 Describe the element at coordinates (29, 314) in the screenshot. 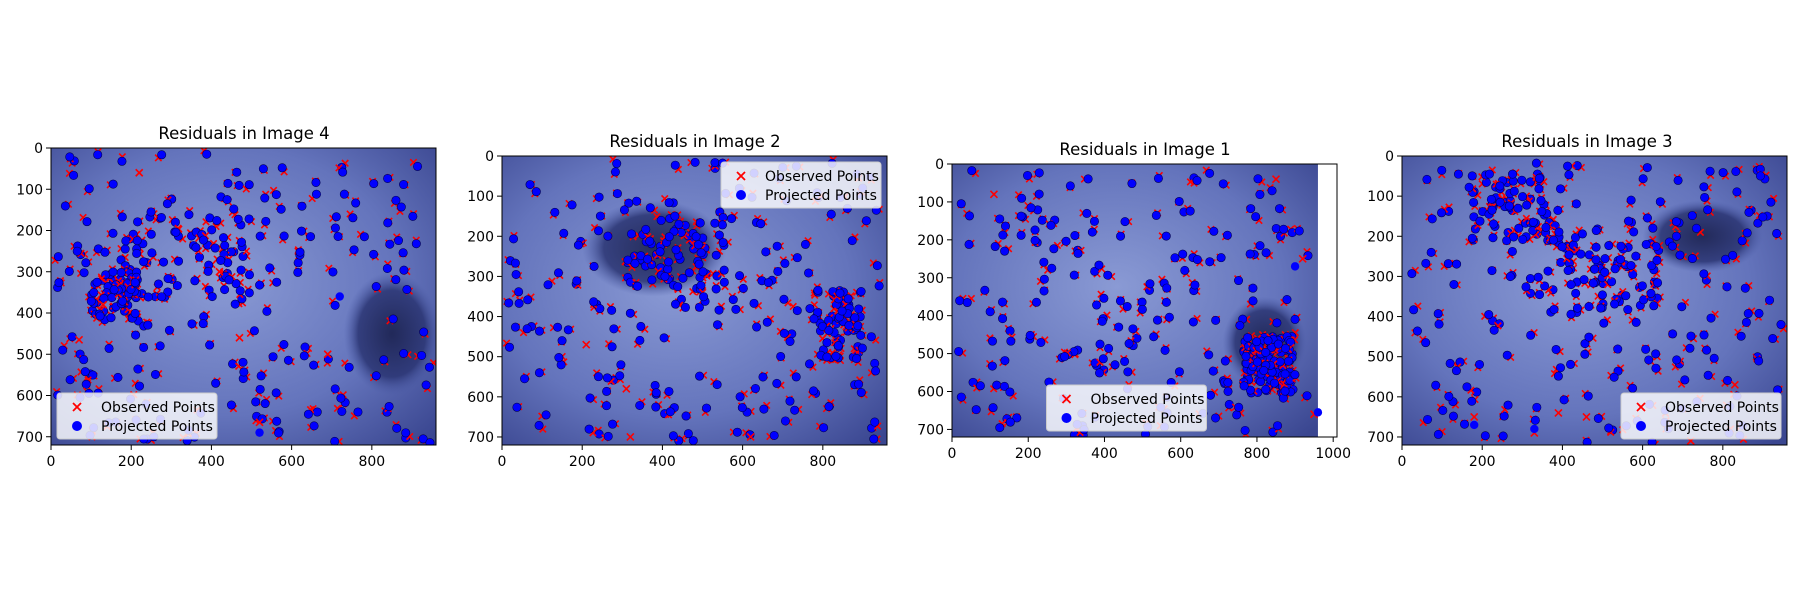

I see `y-tick-label: 400` at that location.